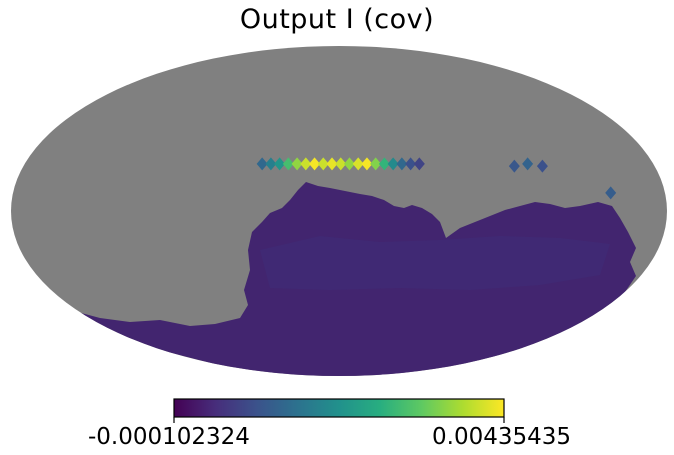  I want to click on chart-title: Output I (cov), so click(337, 19).